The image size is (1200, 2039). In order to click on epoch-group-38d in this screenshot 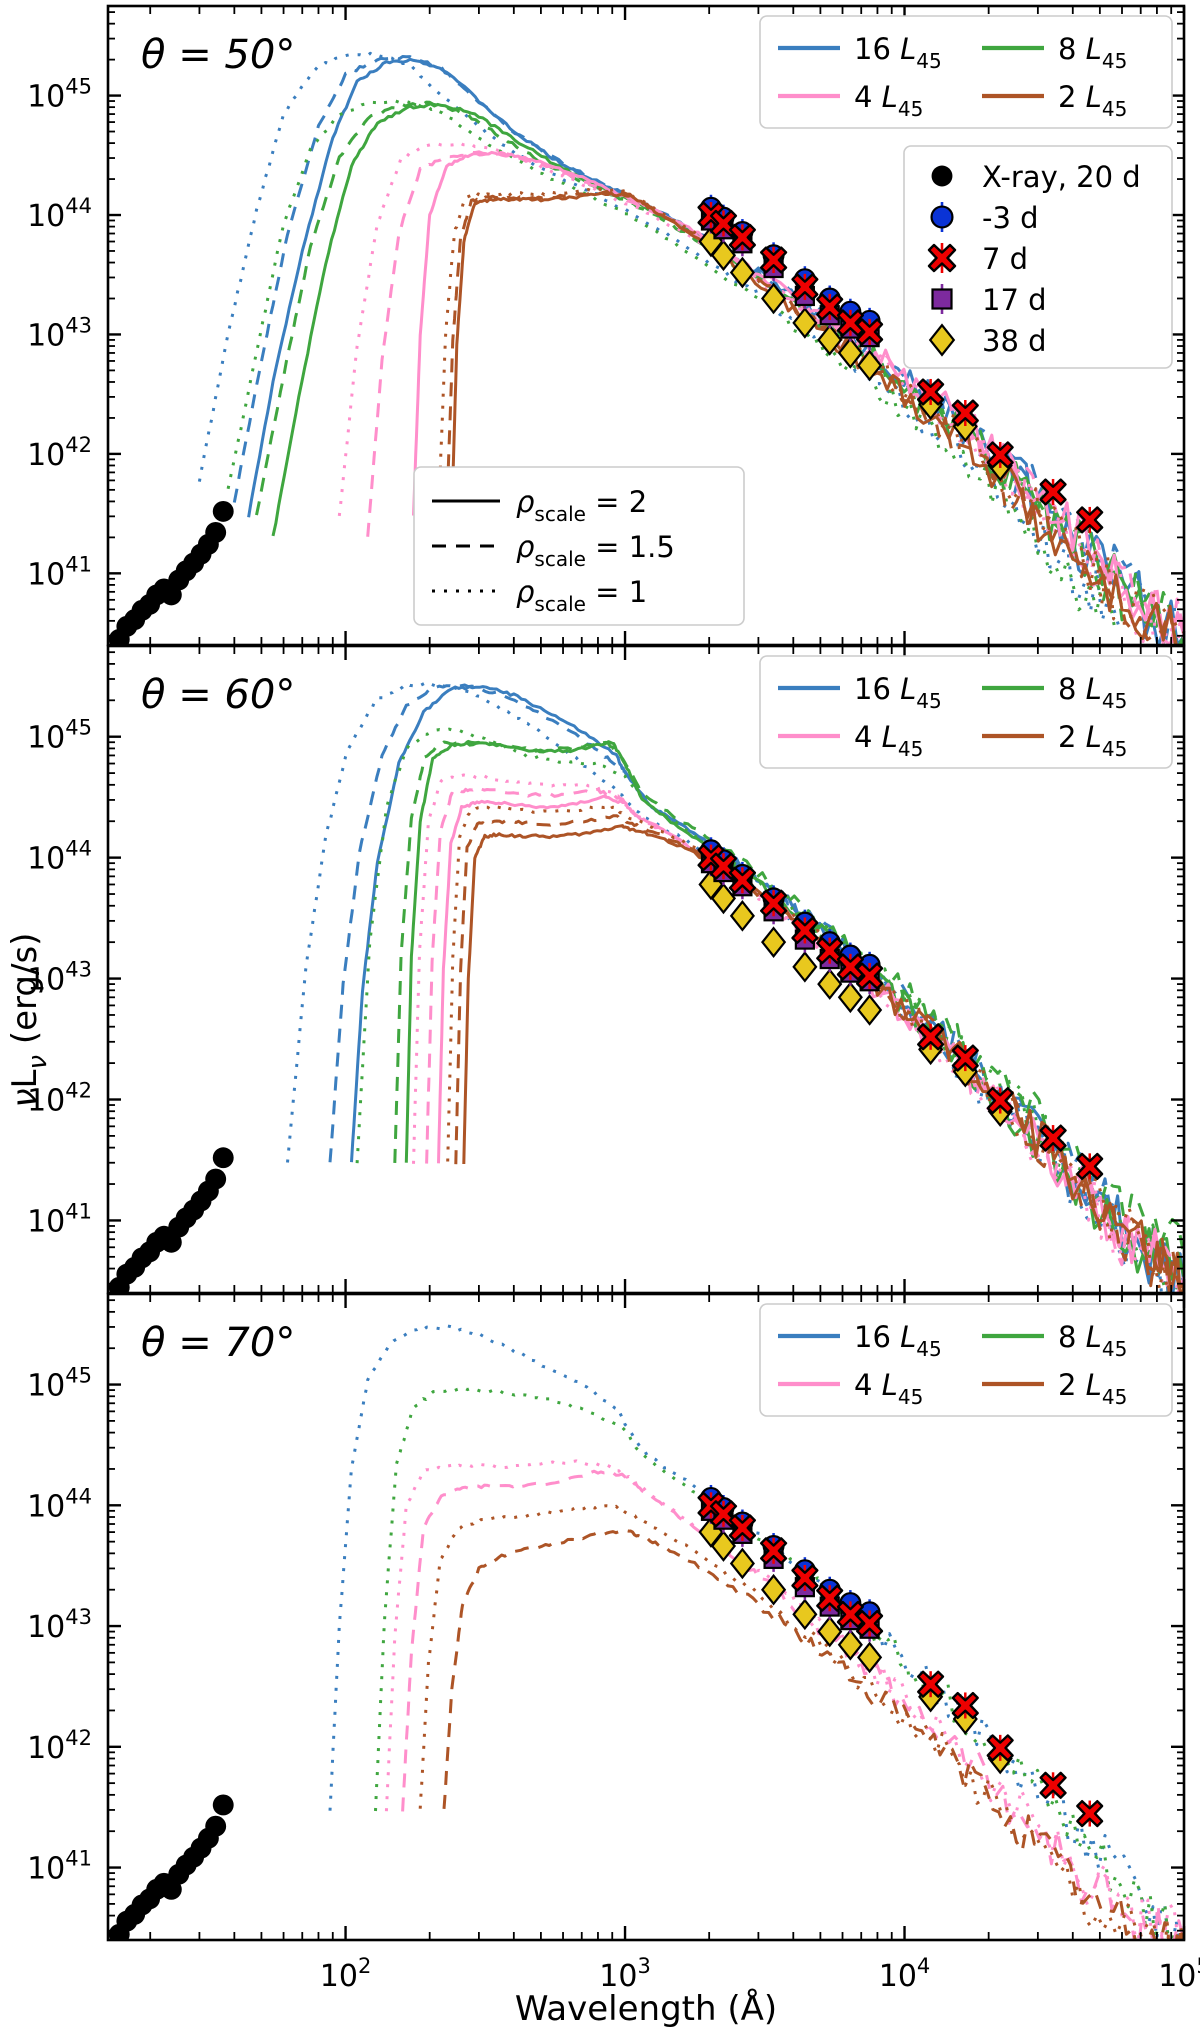, I will do `click(855, 1645)`.